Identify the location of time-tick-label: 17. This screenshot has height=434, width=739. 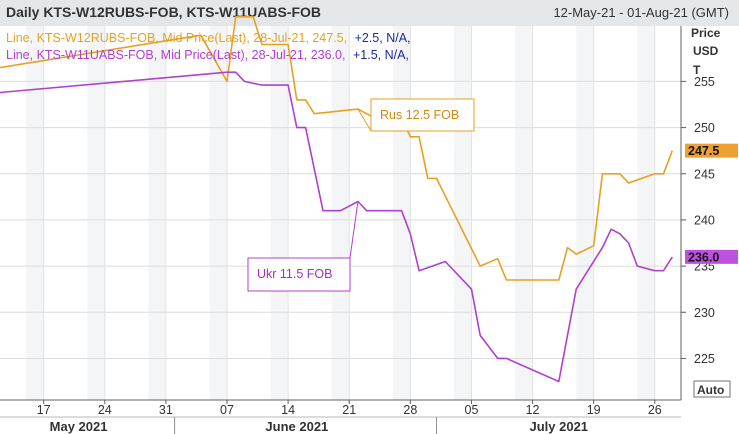
(44, 410).